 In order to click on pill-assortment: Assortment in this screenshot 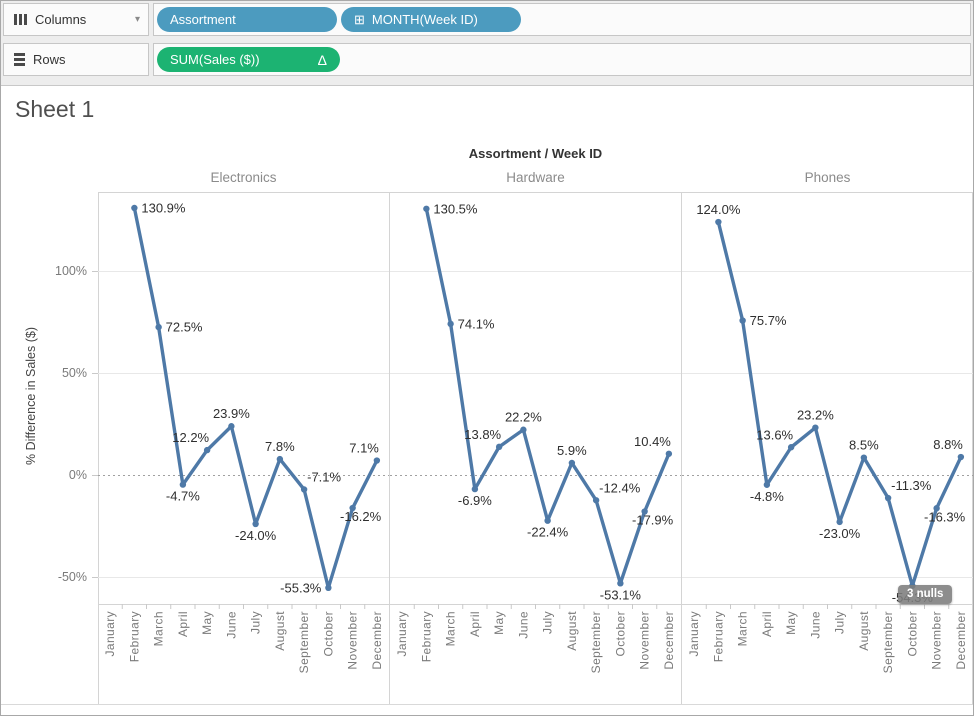, I will do `click(247, 19)`.